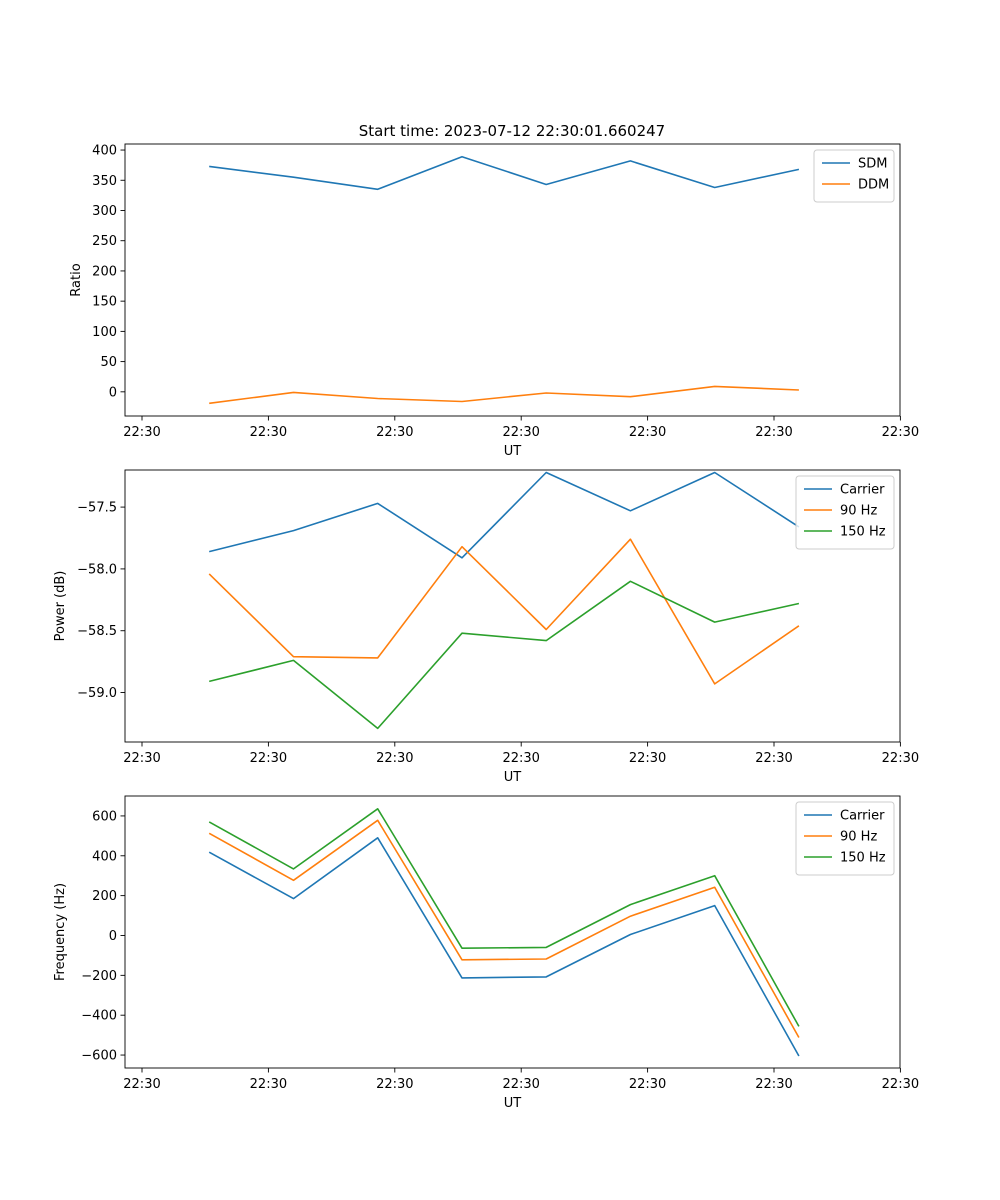 This screenshot has width=1000, height=1200. What do you see at coordinates (104, 241) in the screenshot?
I see `y-tick-label: 250` at bounding box center [104, 241].